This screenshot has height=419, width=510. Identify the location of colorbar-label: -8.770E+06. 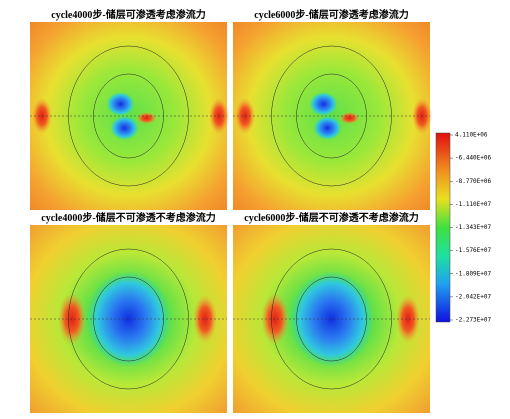
(473, 181).